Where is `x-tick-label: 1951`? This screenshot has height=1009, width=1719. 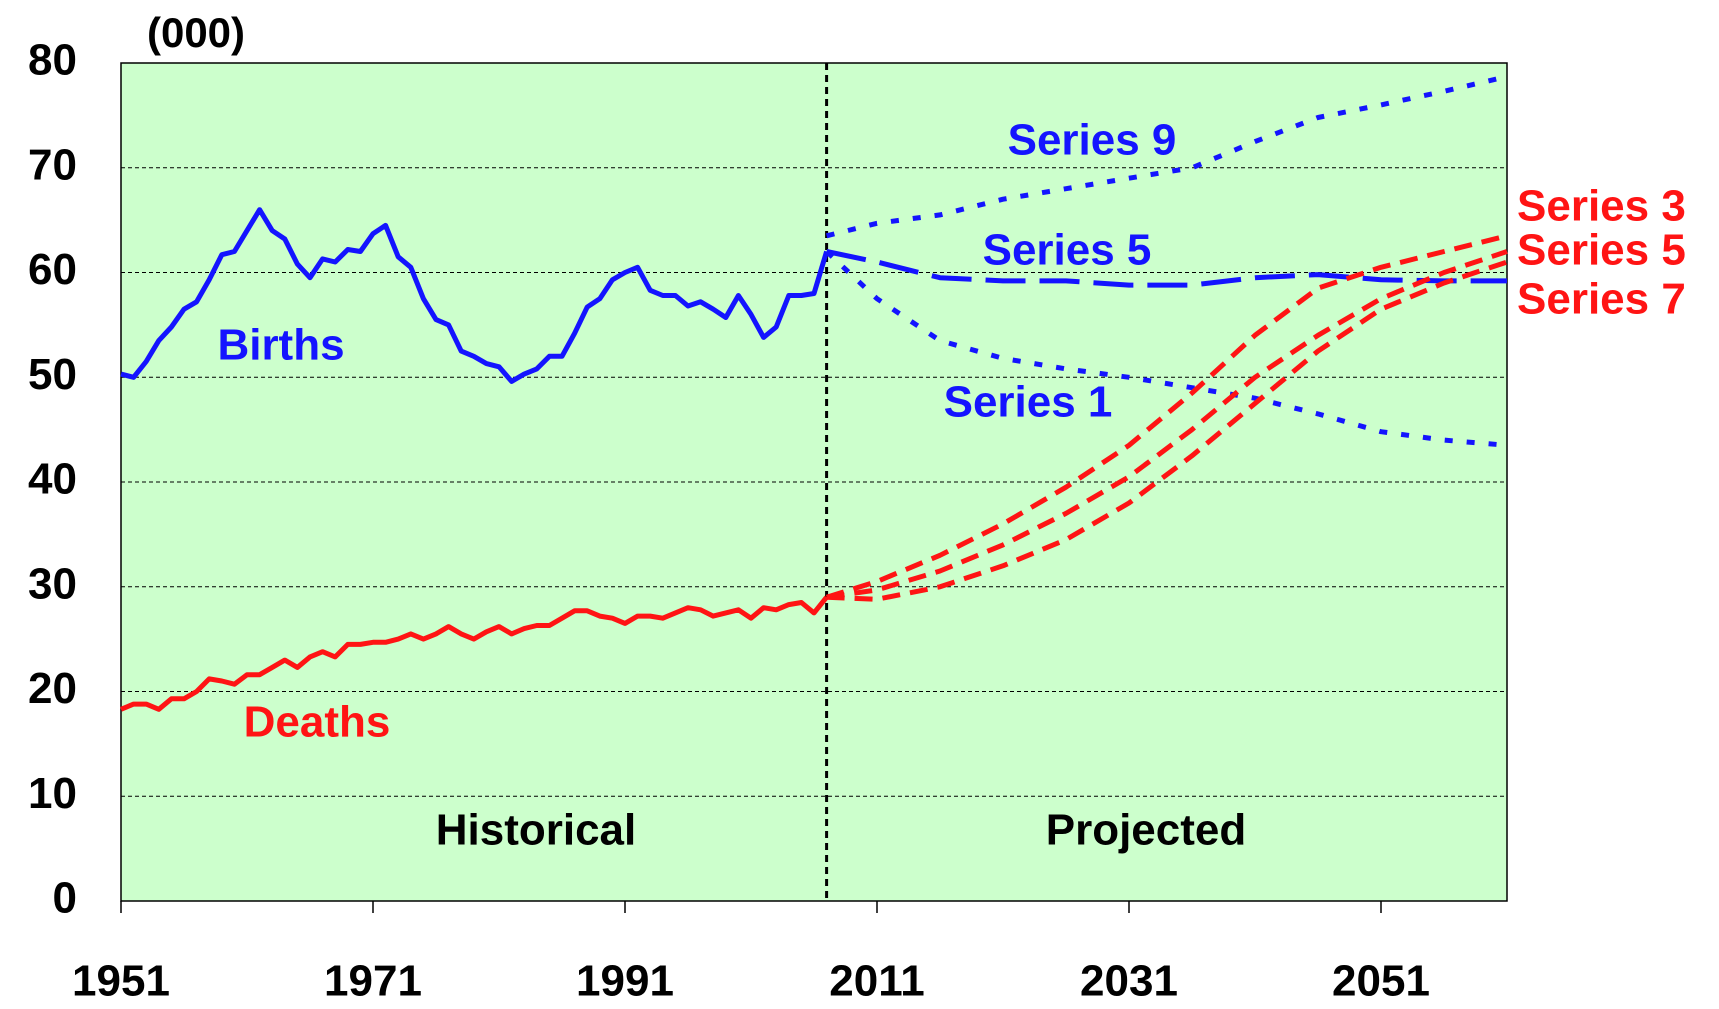
x-tick-label: 1951 is located at coordinates (121, 981).